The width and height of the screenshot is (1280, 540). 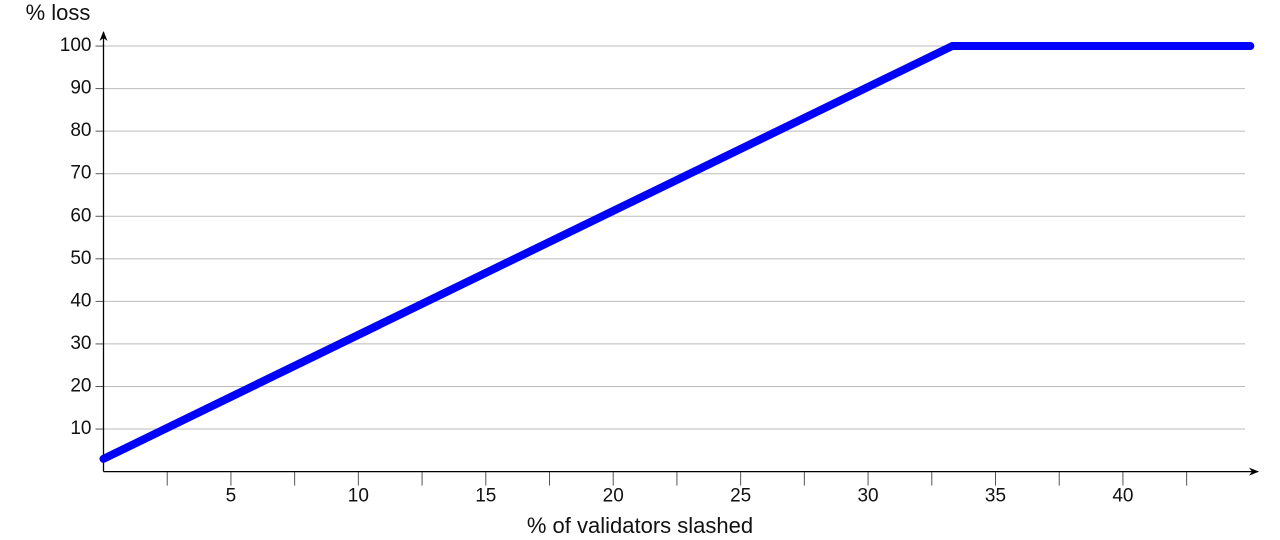 What do you see at coordinates (1122, 496) in the screenshot?
I see `x-tick-label: 40` at bounding box center [1122, 496].